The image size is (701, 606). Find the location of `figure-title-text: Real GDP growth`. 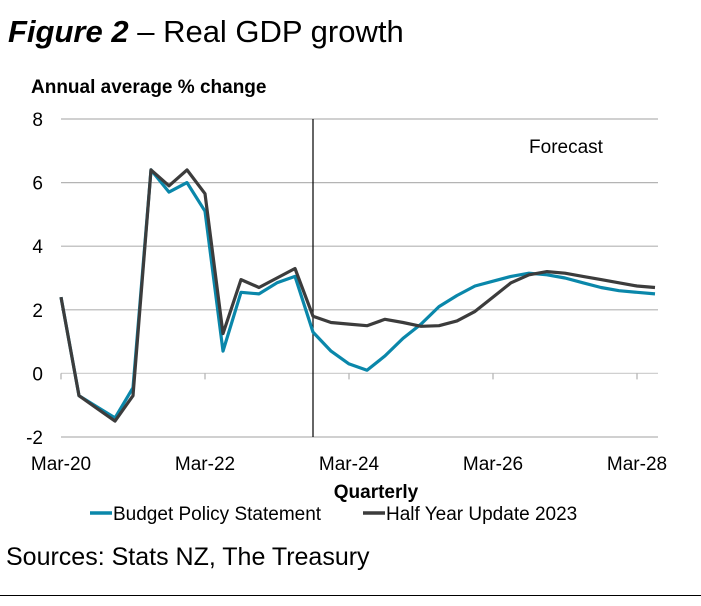

figure-title-text: Real GDP growth is located at coordinates (283, 31).